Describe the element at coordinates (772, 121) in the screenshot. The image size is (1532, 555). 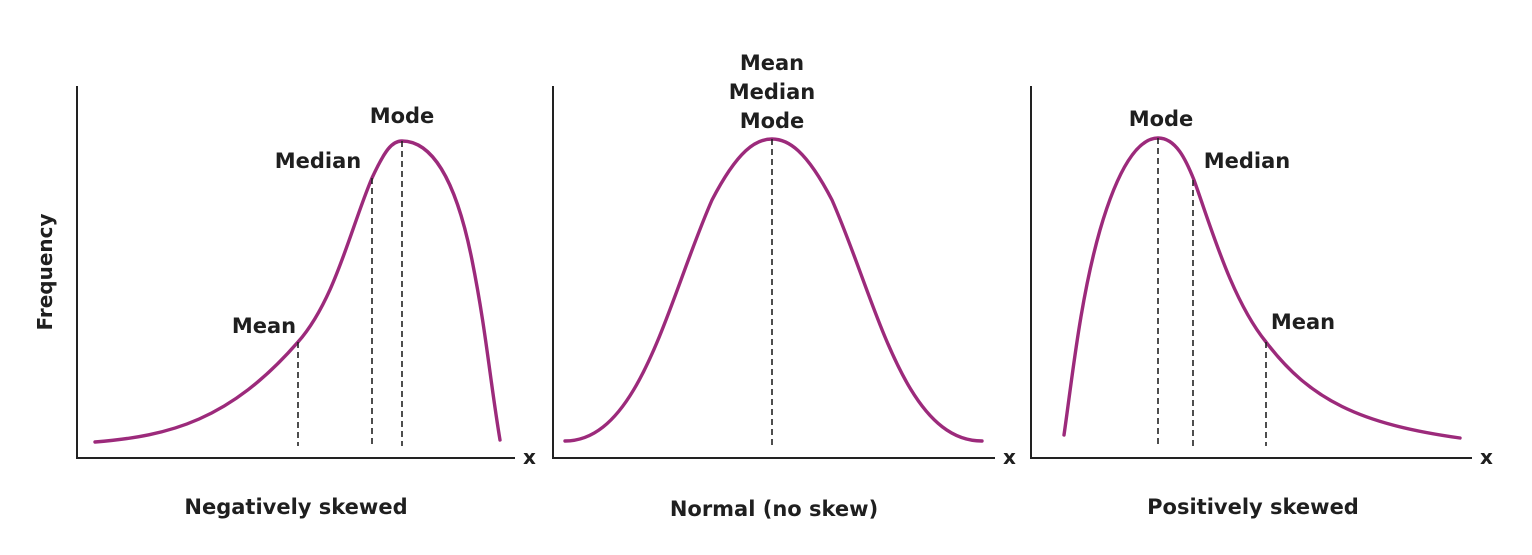
I see `panel-2-mode-label: Mode` at that location.